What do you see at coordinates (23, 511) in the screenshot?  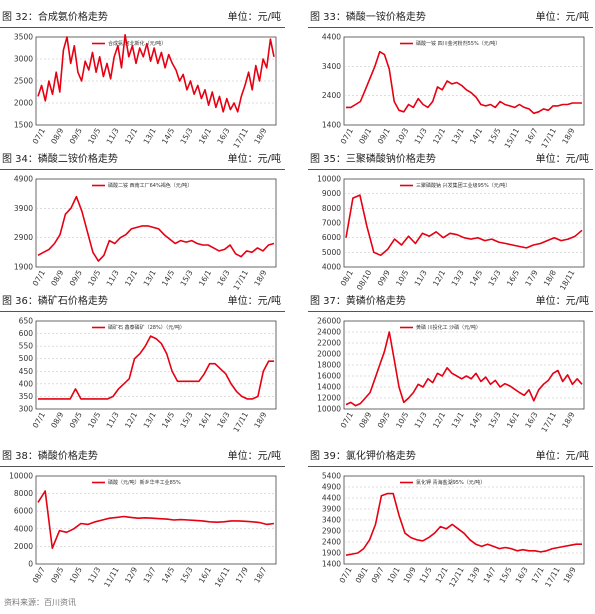 I see `y-tick-label: 6000` at bounding box center [23, 511].